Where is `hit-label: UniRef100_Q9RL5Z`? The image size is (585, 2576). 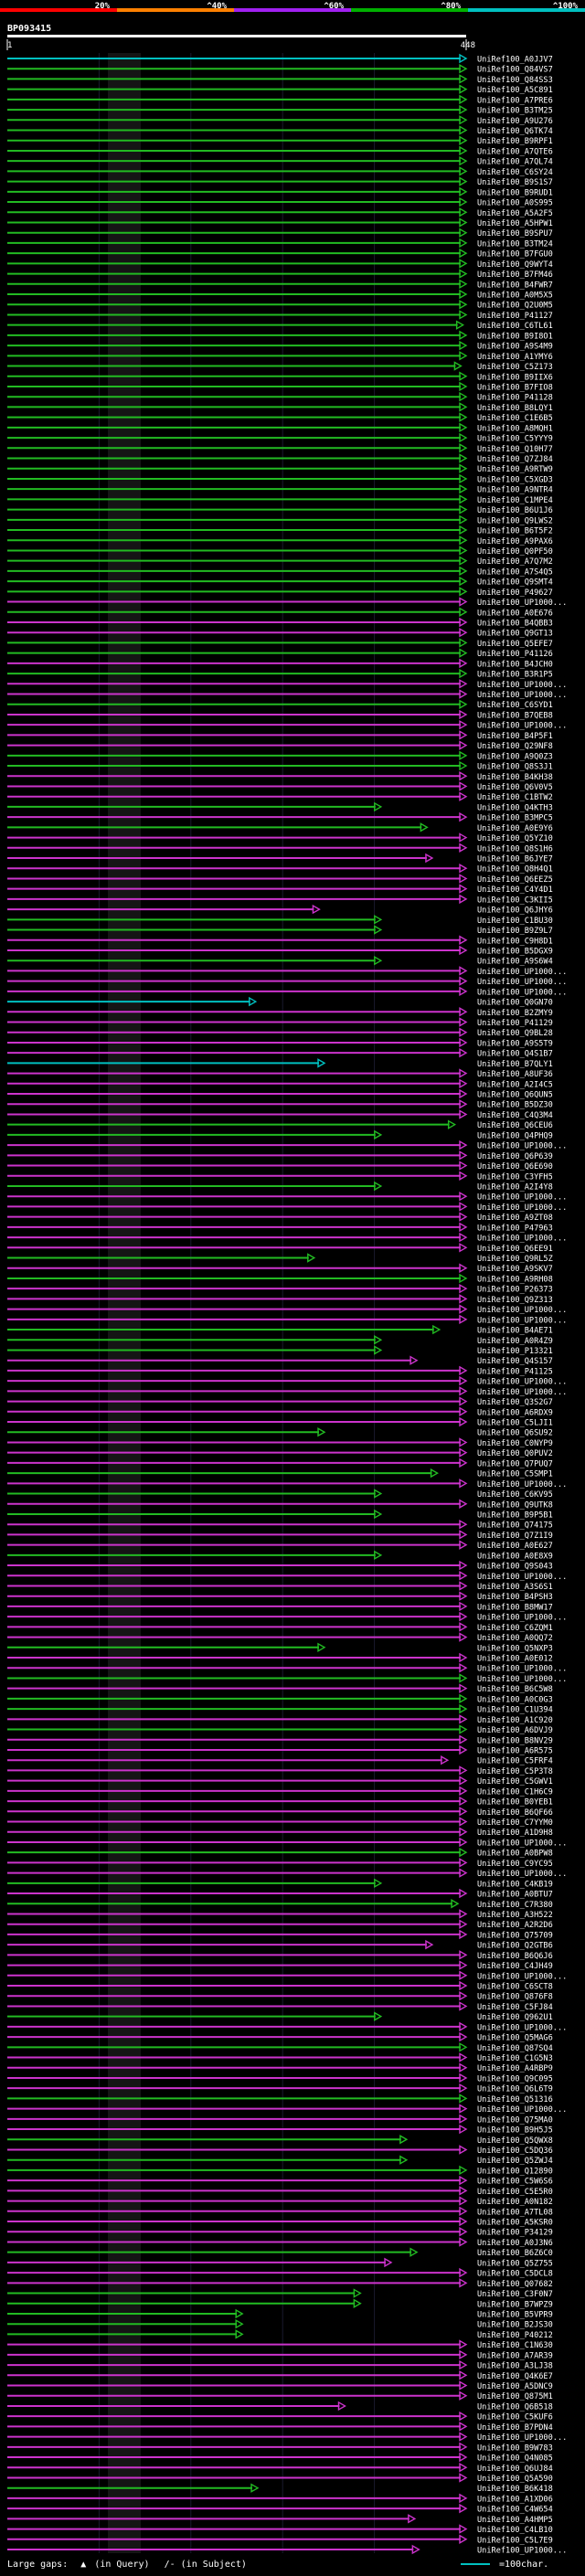 hit-label: UniRef100_Q9RL5Z is located at coordinates (515, 1259).